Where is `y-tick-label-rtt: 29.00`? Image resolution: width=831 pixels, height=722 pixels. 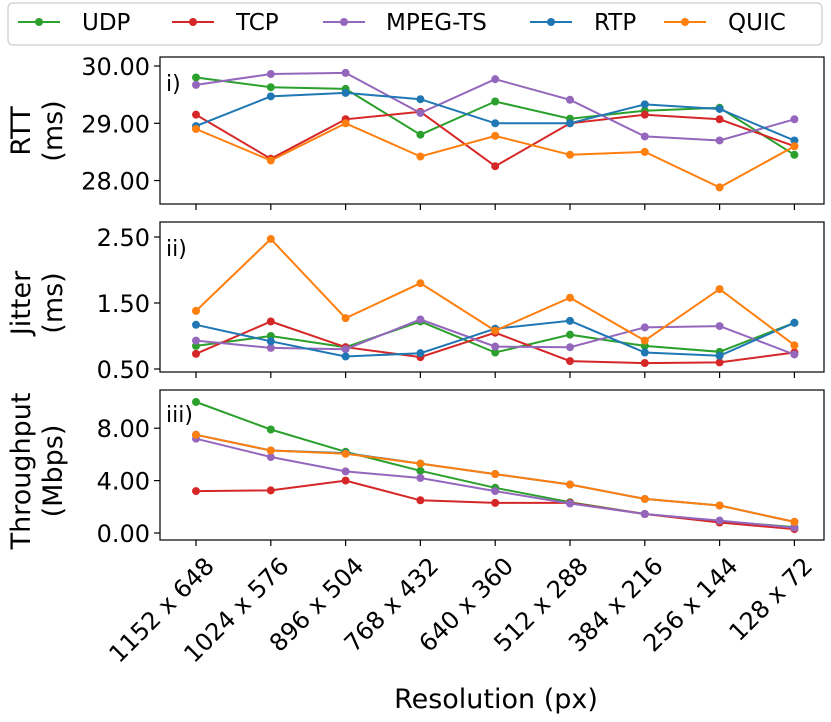
y-tick-label-rtt: 29.00 is located at coordinates (115, 124).